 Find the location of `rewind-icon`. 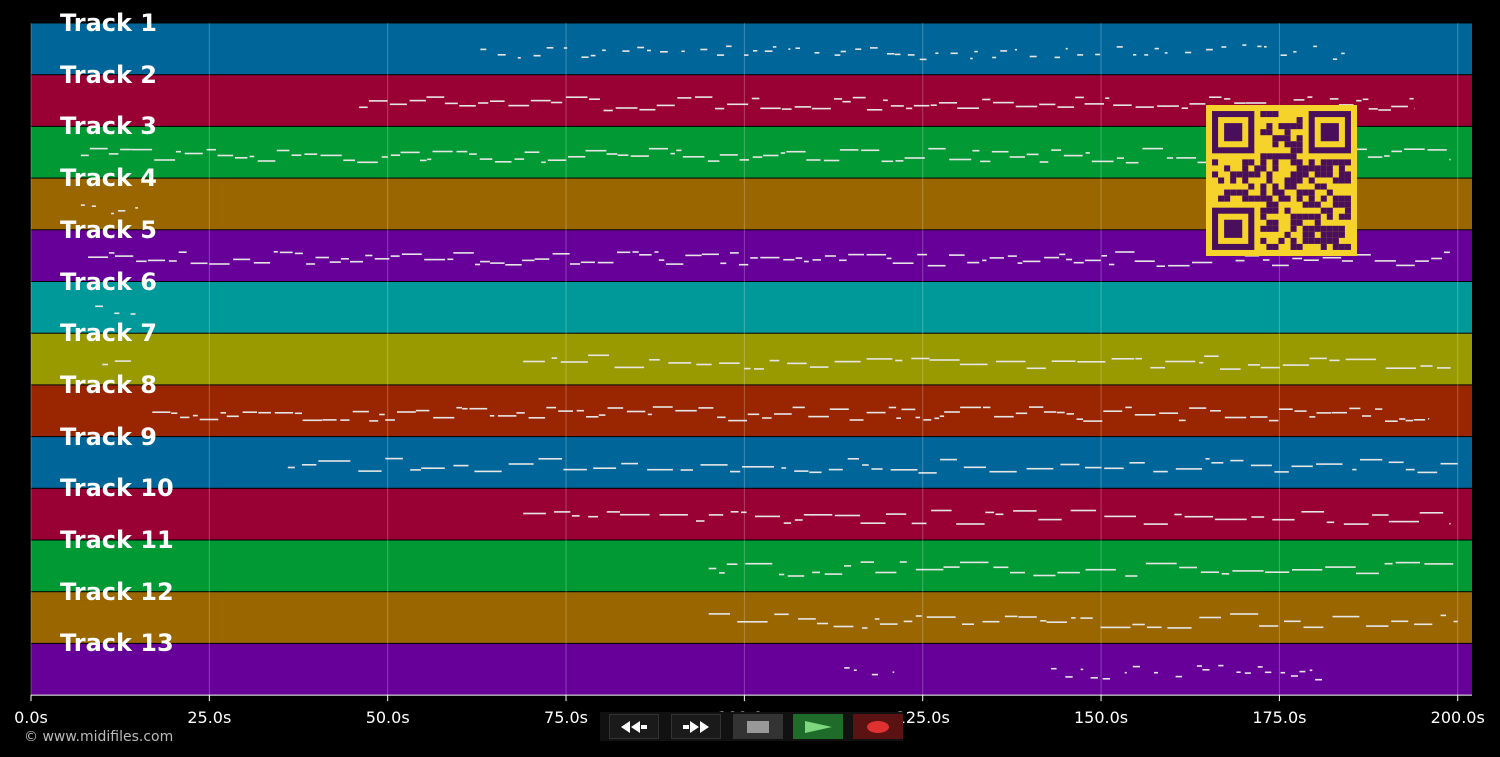

rewind-icon is located at coordinates (634, 726).